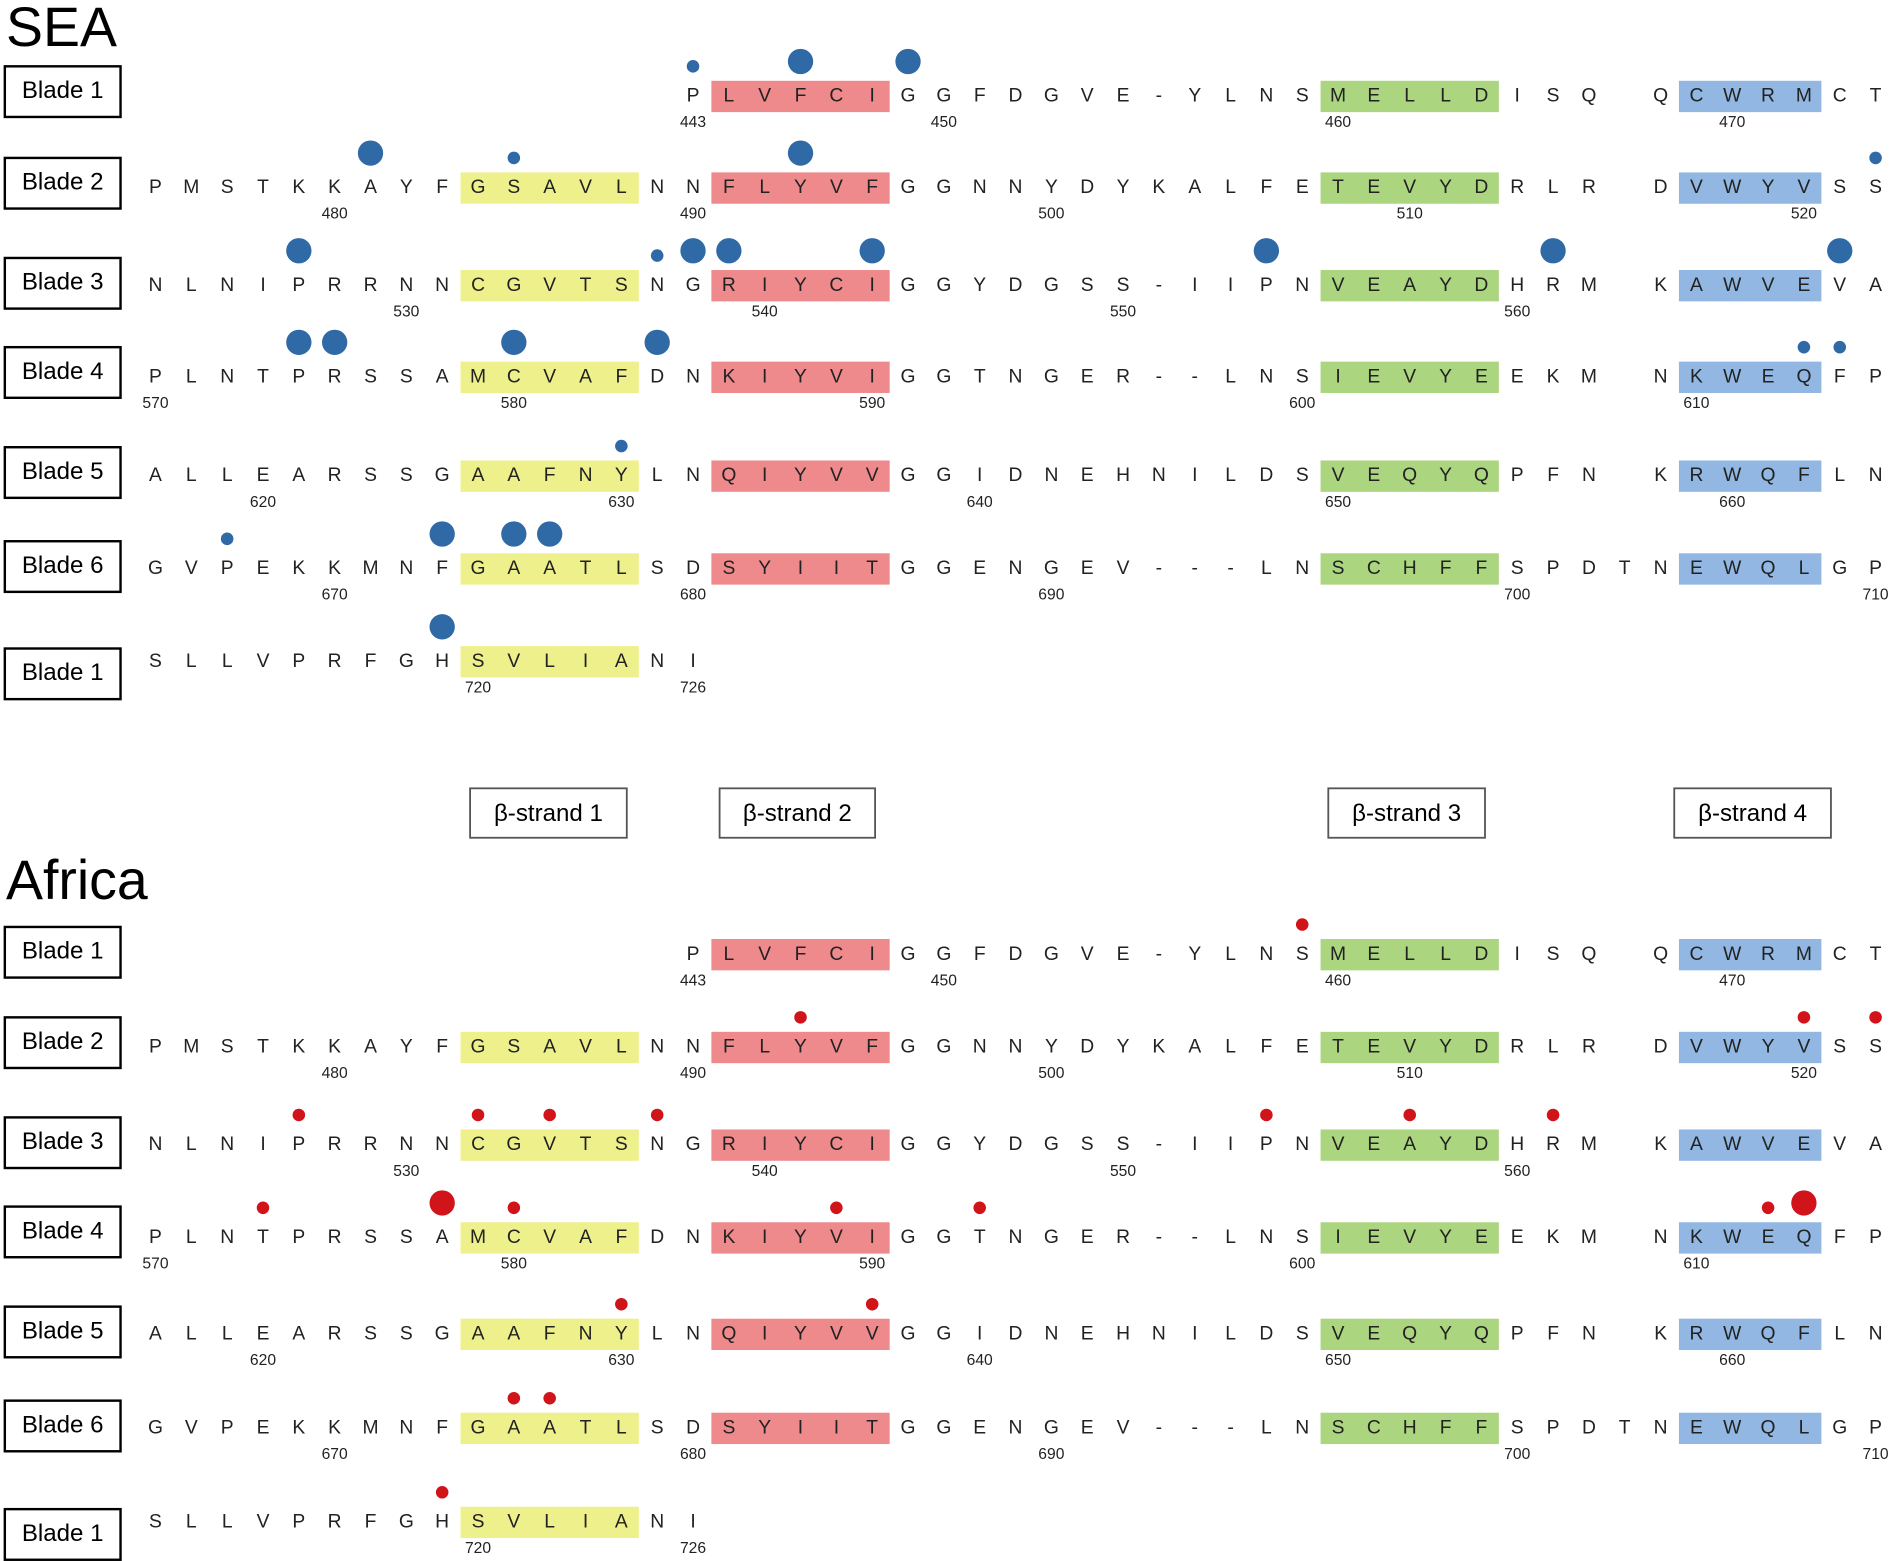 This screenshot has width=1890, height=1561. Describe the element at coordinates (1338, 1360) in the screenshot. I see `residue-number: 650` at that location.